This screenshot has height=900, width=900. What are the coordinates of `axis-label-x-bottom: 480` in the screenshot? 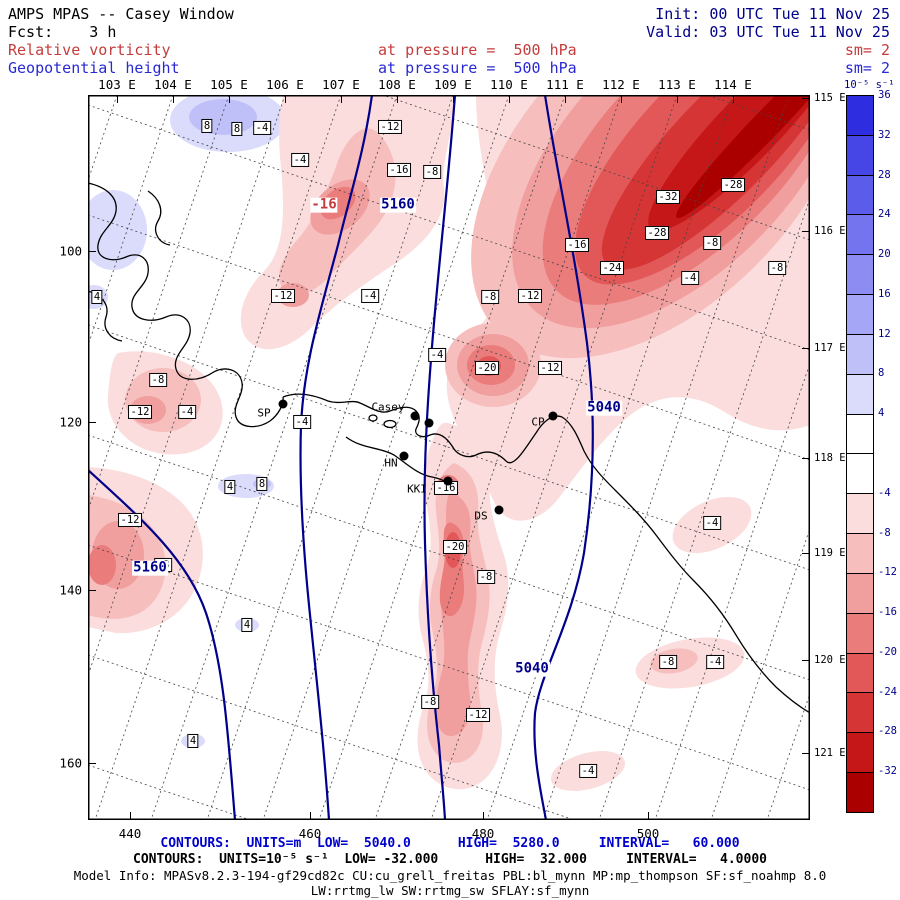 It's located at (483, 833).